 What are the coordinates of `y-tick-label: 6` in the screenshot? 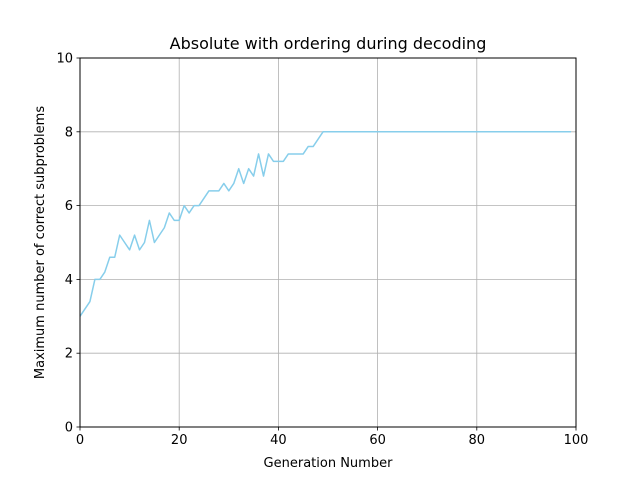 It's located at (69, 206).